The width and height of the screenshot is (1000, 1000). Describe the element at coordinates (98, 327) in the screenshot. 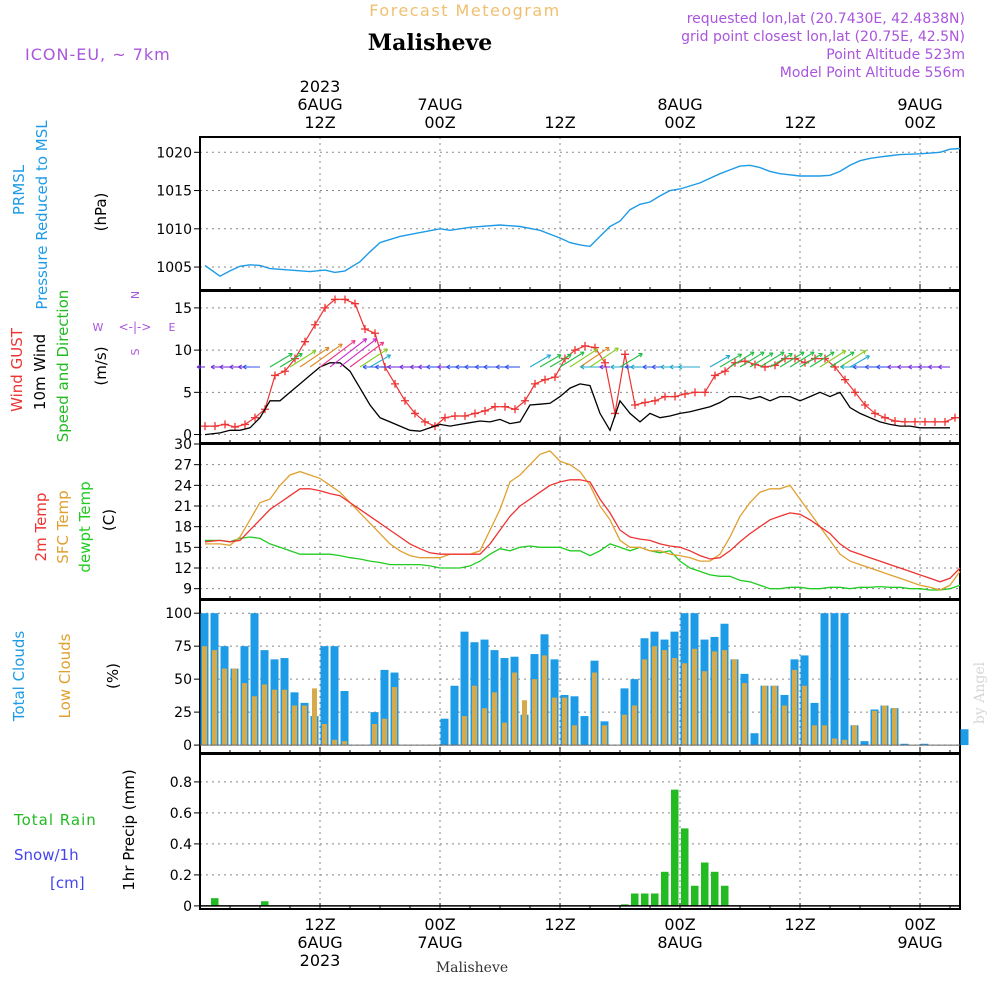

I see `compass-west: W` at that location.